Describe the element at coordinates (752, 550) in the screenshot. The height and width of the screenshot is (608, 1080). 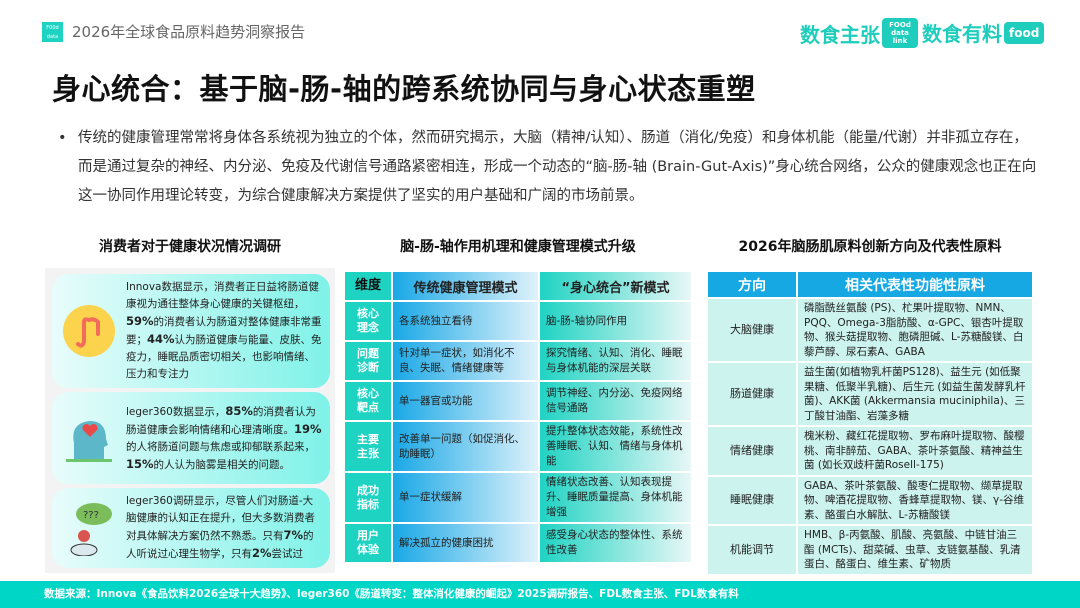
I see `direction-cell: 机能调节` at that location.